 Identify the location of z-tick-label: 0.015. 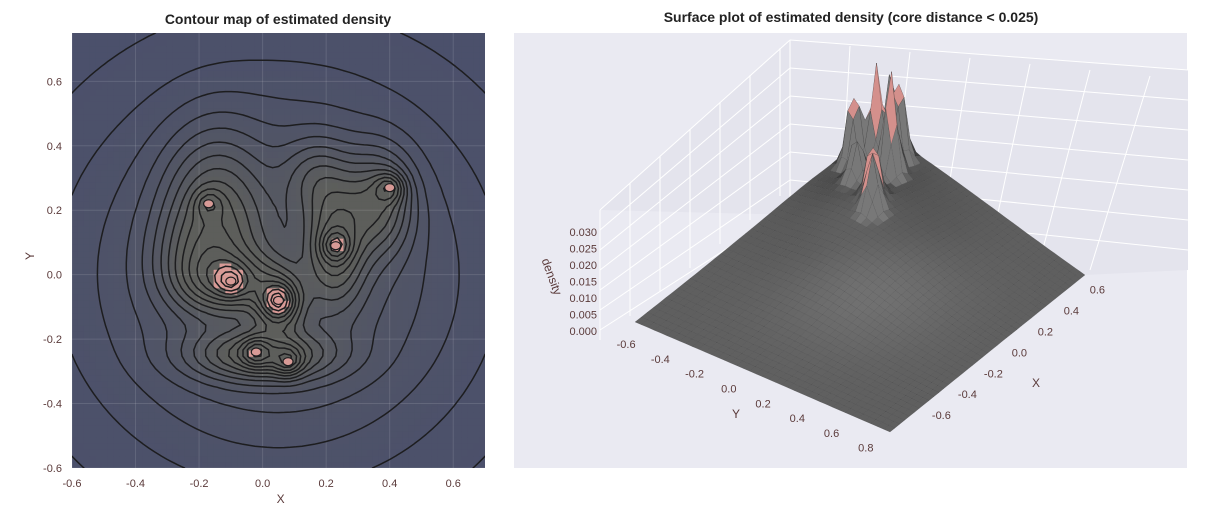
(583, 283).